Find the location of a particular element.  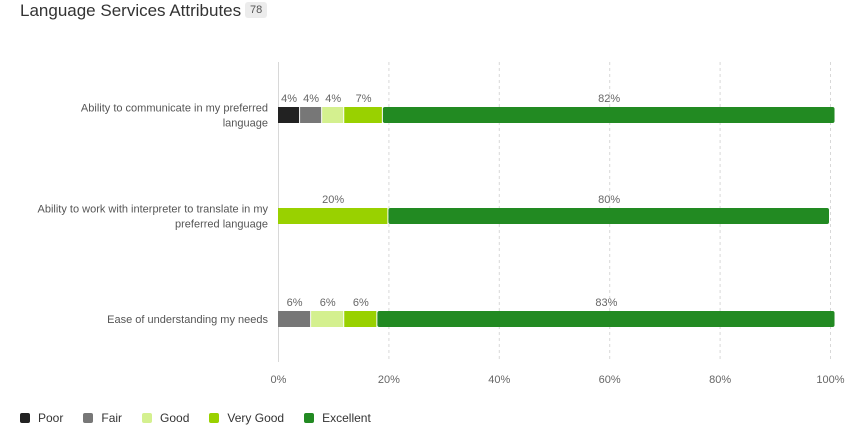

chart-legend: Poor Fair Good Very Good Excellent is located at coordinates (205, 418).